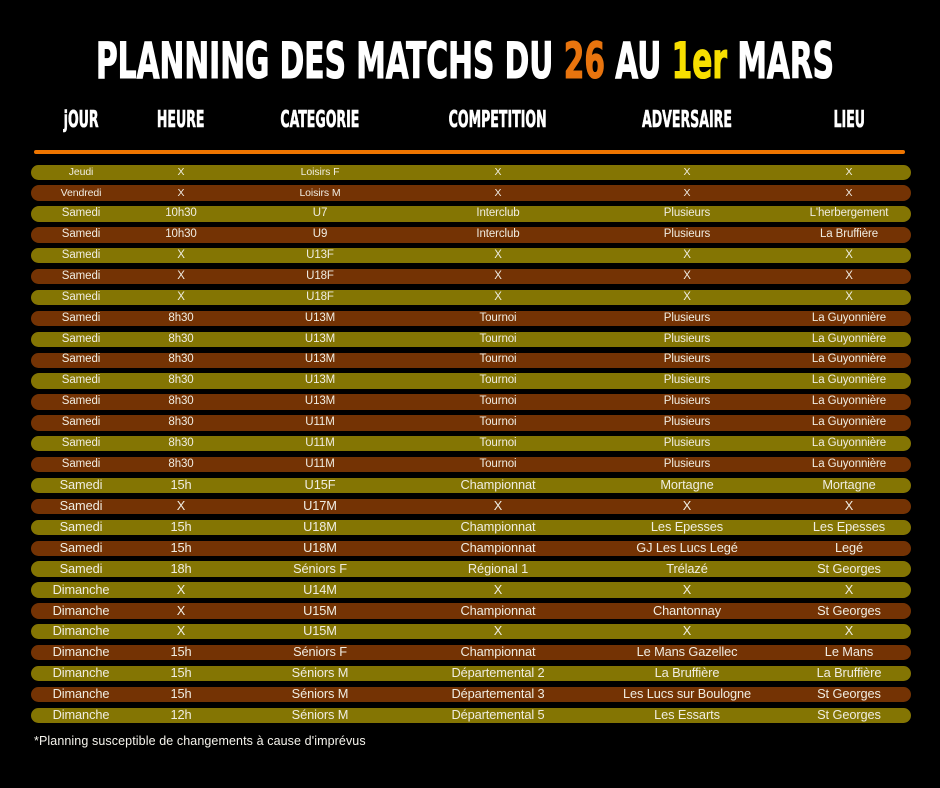  I want to click on page-title-text: PLANNING DES MATCHS DU 26 AU 1er MARS, so click(465, 61).